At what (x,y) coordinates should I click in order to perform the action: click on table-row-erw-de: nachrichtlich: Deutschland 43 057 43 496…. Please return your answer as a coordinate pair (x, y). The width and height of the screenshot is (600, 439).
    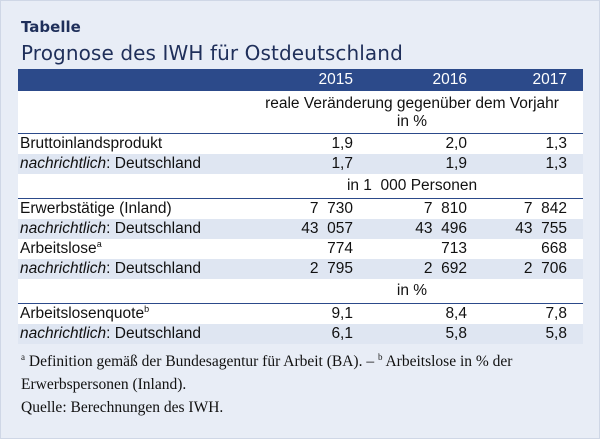
    Looking at the image, I should click on (300, 229).